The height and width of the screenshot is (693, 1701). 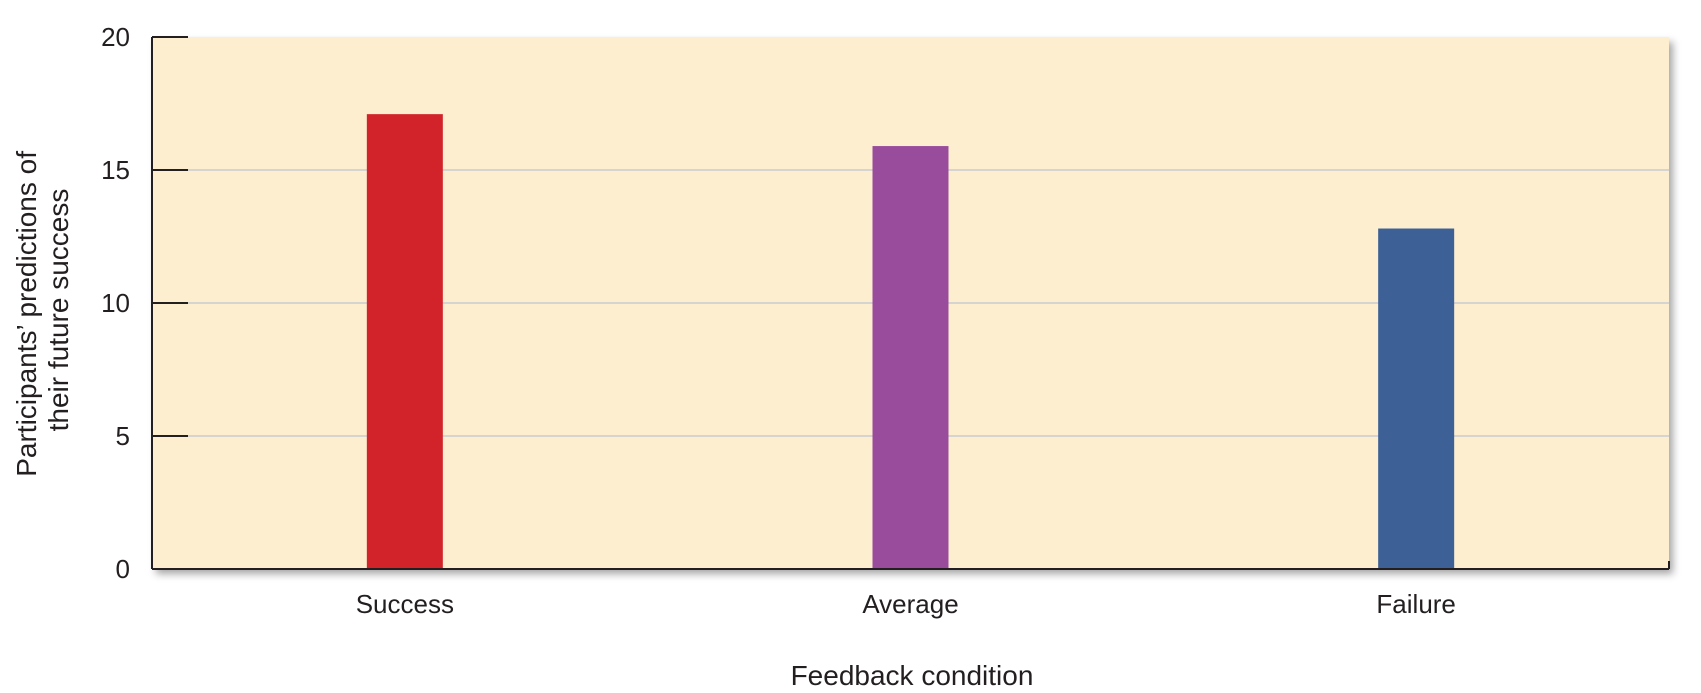 What do you see at coordinates (912, 675) in the screenshot?
I see `x-axis-title: Feedback condition` at bounding box center [912, 675].